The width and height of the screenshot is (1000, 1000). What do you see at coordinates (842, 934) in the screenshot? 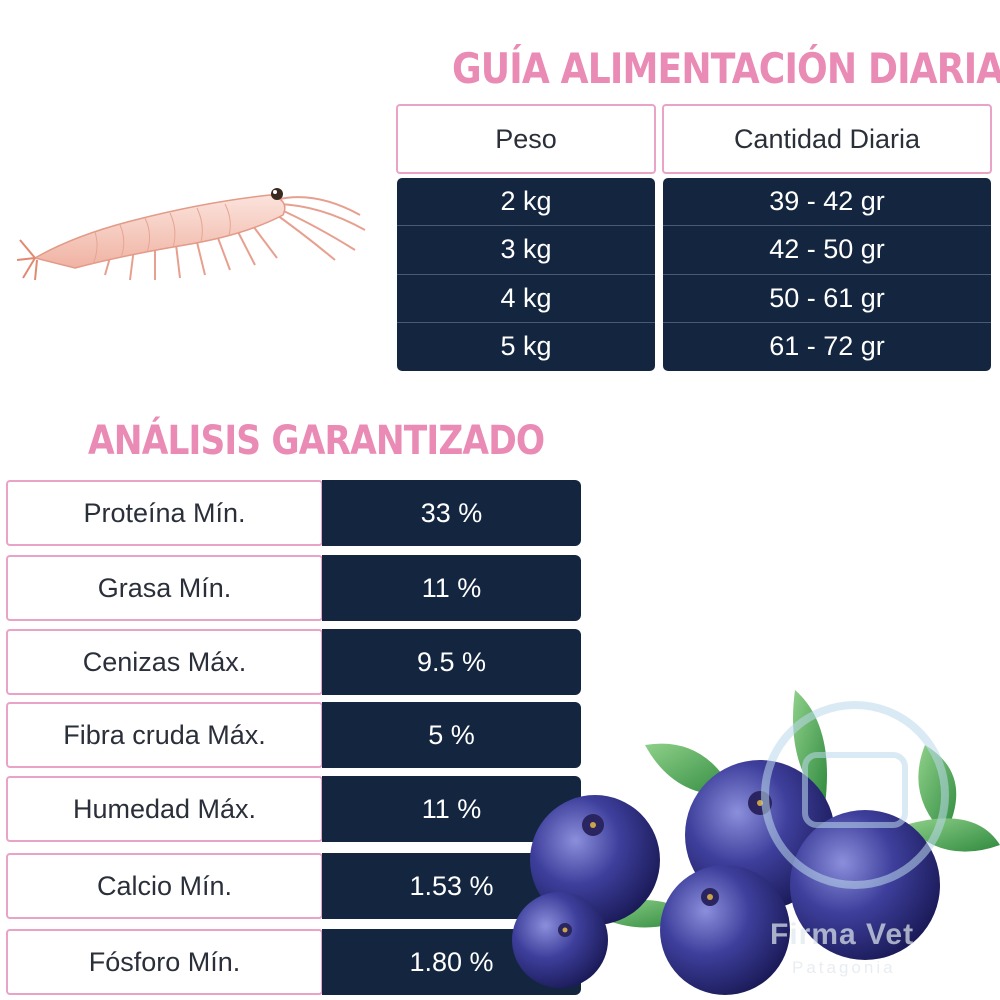
I see `watermark-name: Firma Vet` at bounding box center [842, 934].